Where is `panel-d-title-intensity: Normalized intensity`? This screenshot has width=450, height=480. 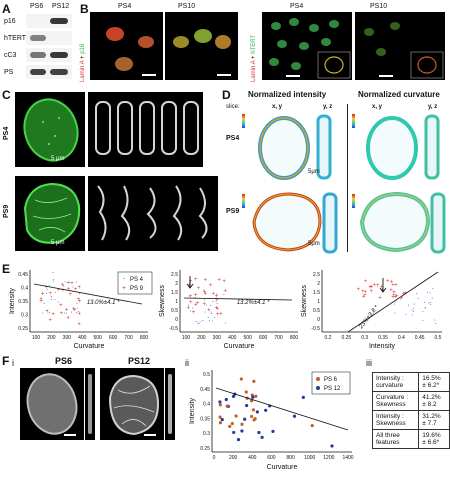
panel-d-title-intensity: Normalized intensity is located at coordinates (287, 94).